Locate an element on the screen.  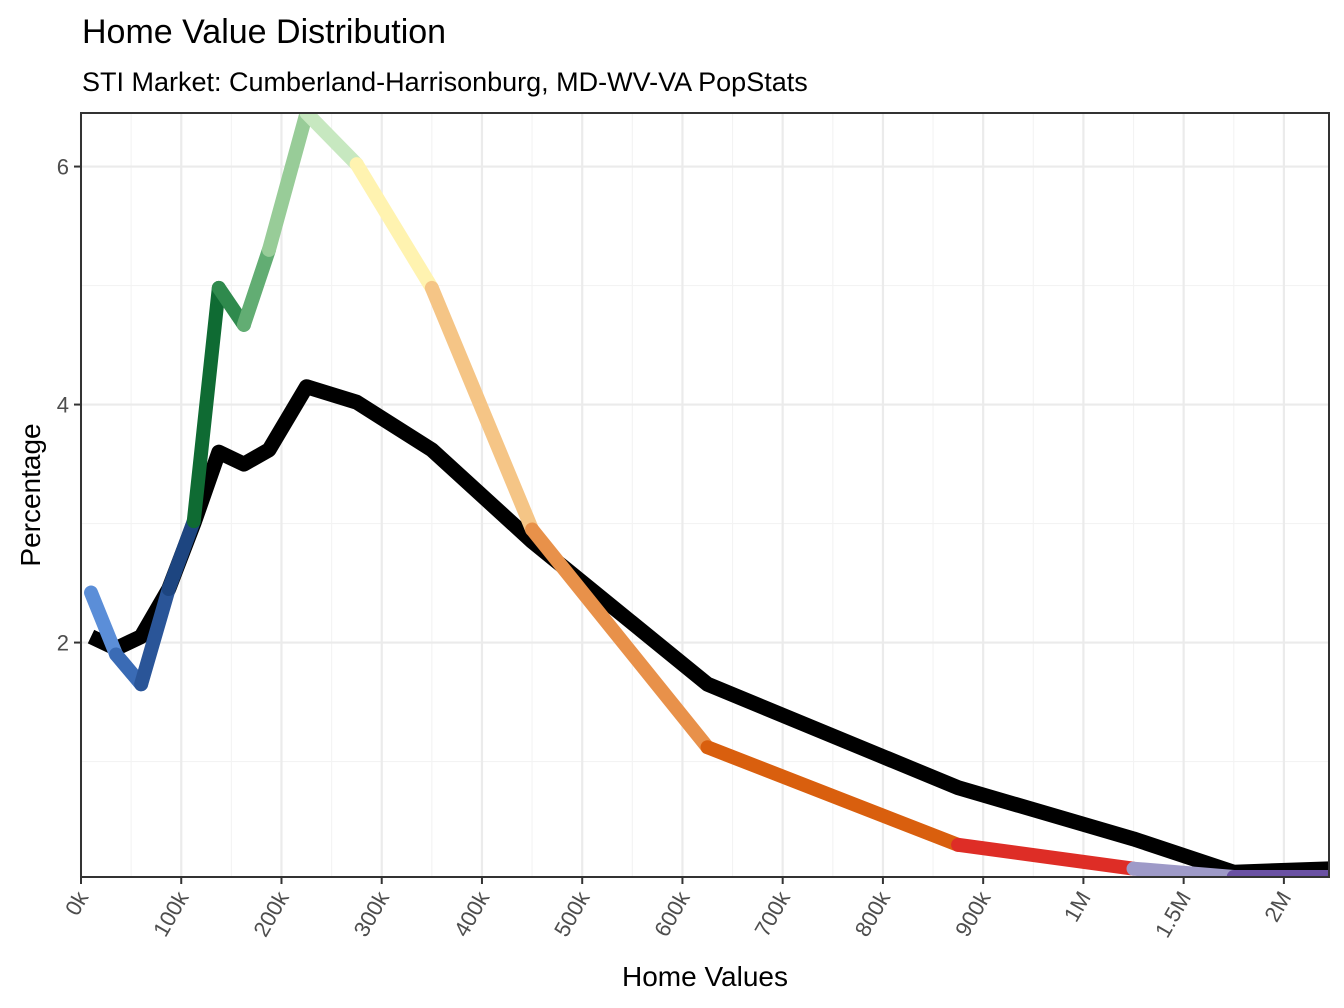
y-axis: 2 4 6 is located at coordinates (69, 405).